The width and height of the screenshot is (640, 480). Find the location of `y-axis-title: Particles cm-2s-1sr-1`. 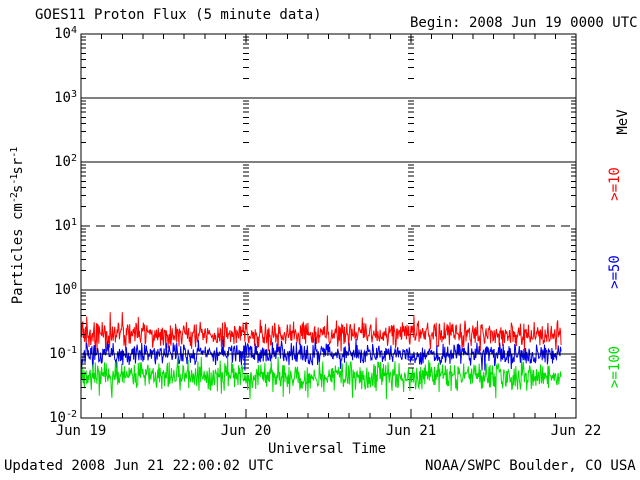

y-axis-title: Particles cm-2s-1sr-1 is located at coordinates (18, 226).